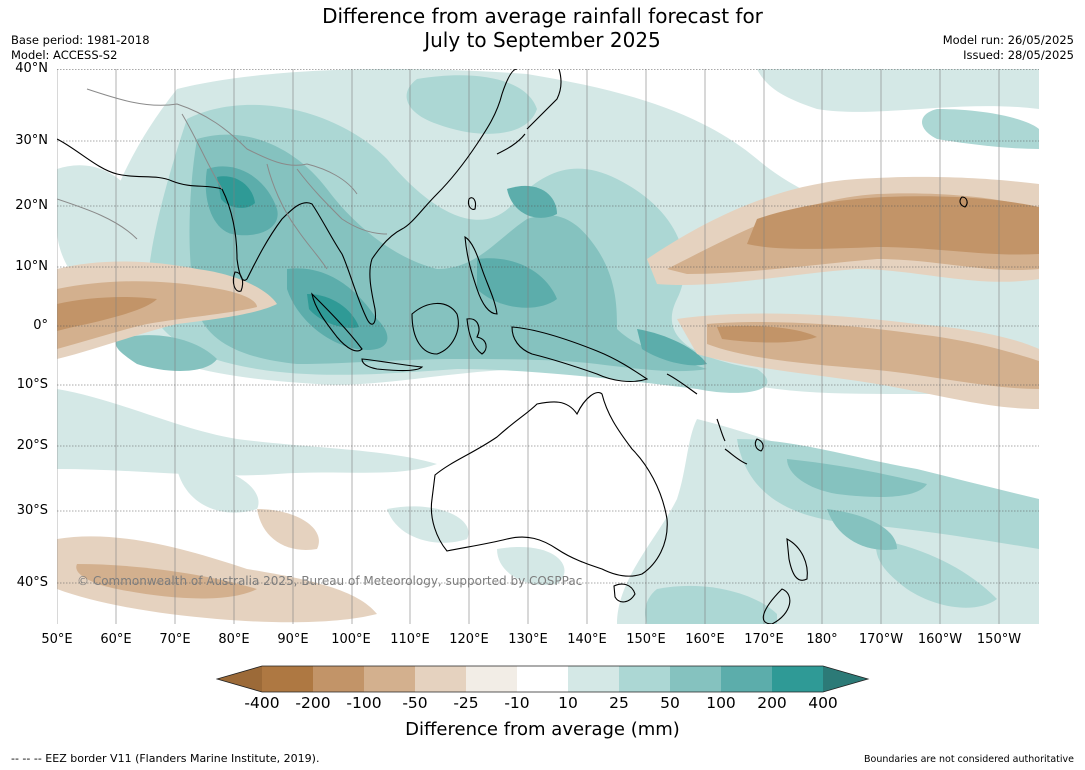 The image size is (1085, 770). Describe the element at coordinates (175, 639) in the screenshot. I see `lon-label-70e: 70°E` at that location.